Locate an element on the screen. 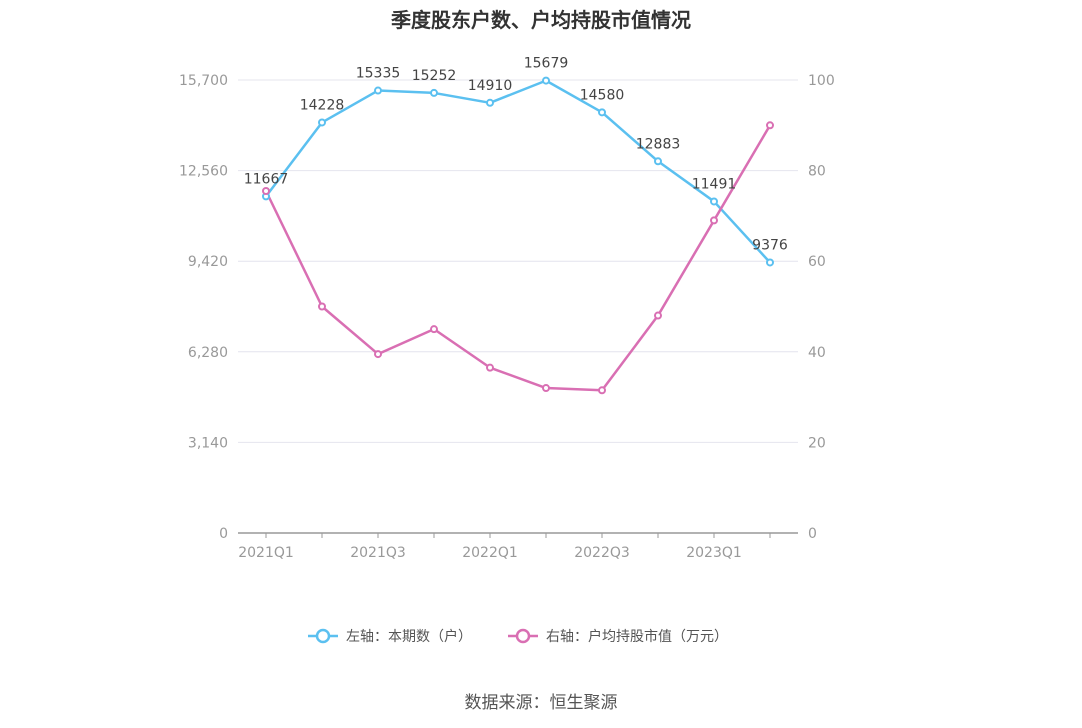 The height and width of the screenshot is (728, 1082). y-left-tick-label: 9,420 is located at coordinates (208, 262).